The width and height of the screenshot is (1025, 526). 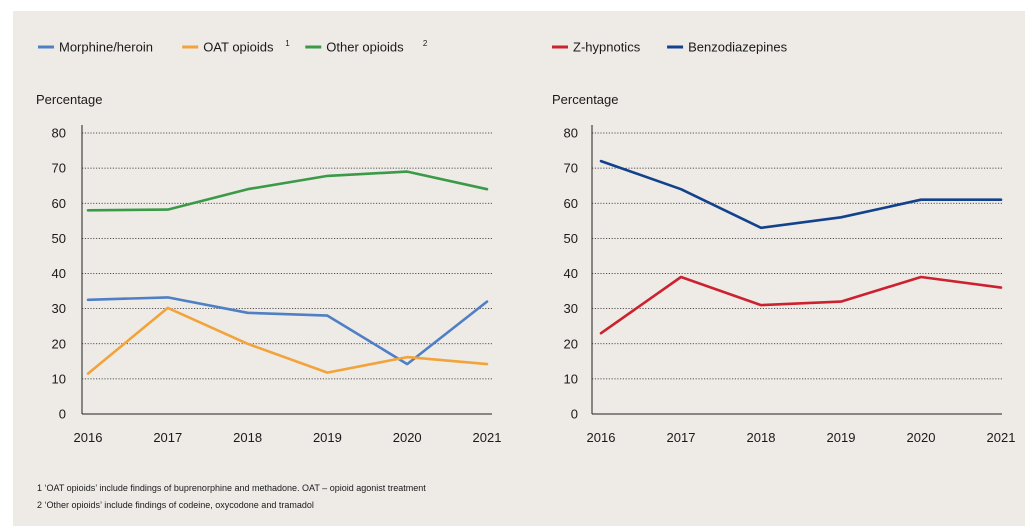 What do you see at coordinates (238, 47) in the screenshot?
I see `legend-label-0-1: OAT opioids` at bounding box center [238, 47].